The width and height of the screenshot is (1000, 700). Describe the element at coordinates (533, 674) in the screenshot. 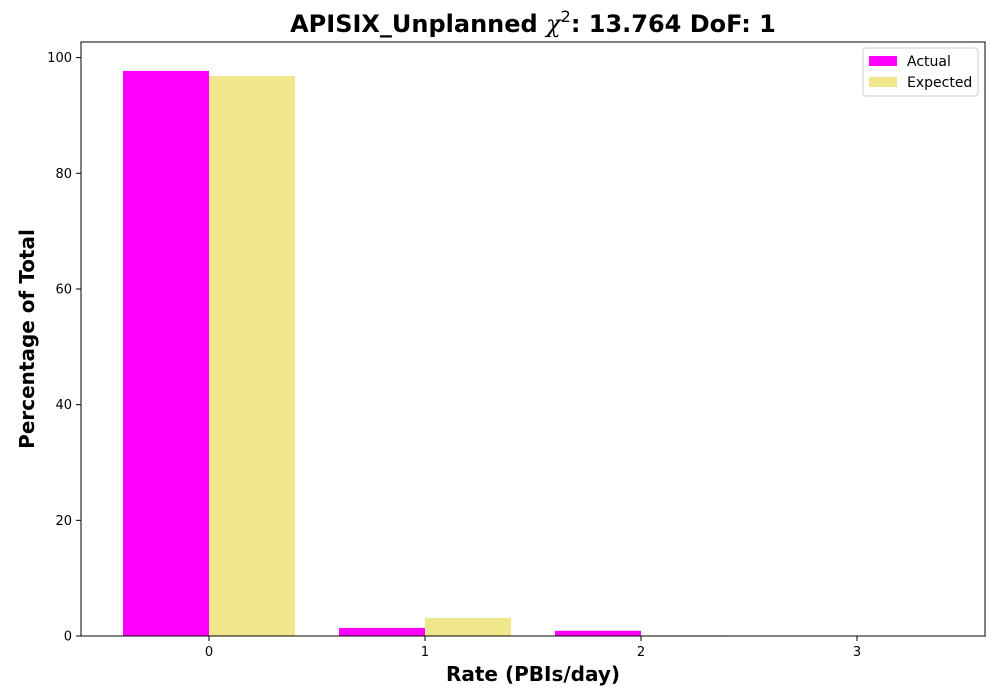

I see `x-axis-label: Rate (PBIs/day)` at that location.